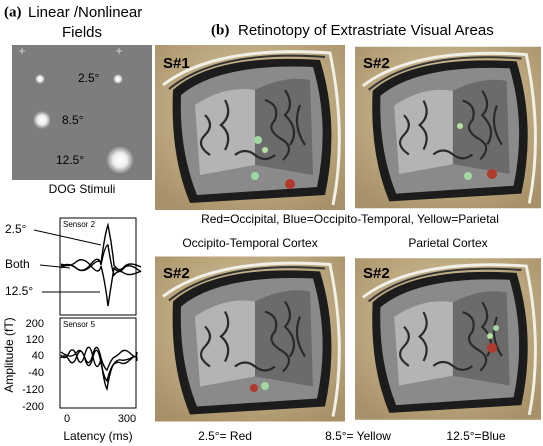 Image resolution: width=543 pixels, height=446 pixels. Describe the element at coordinates (176, 63) in the screenshot. I see `subject-label: S#1` at that location.